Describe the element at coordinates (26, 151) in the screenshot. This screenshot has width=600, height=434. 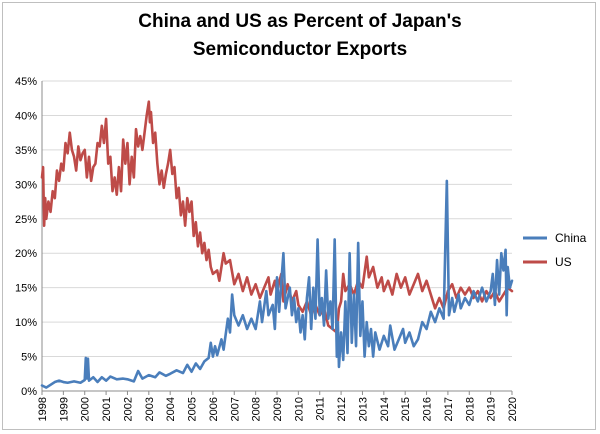
I see `y-tick-label: 35%` at that location.